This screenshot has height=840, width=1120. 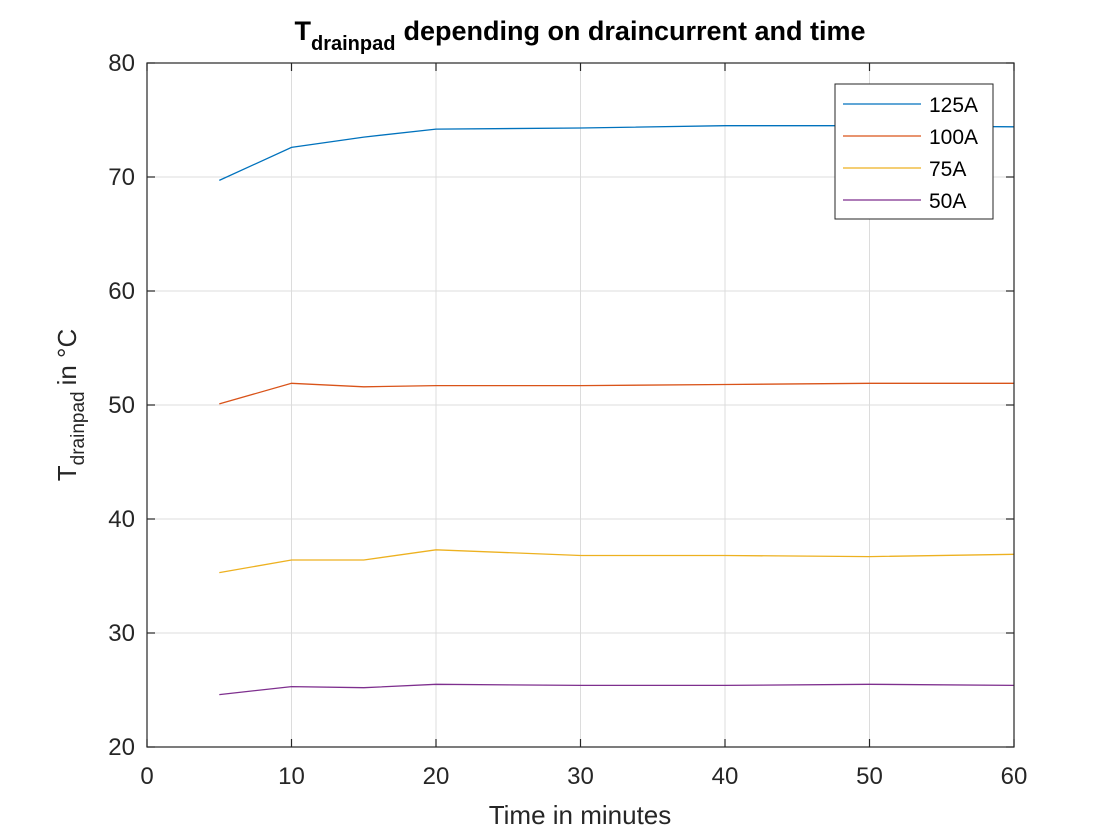 I want to click on legend-item-100a: 100A, so click(x=910, y=137).